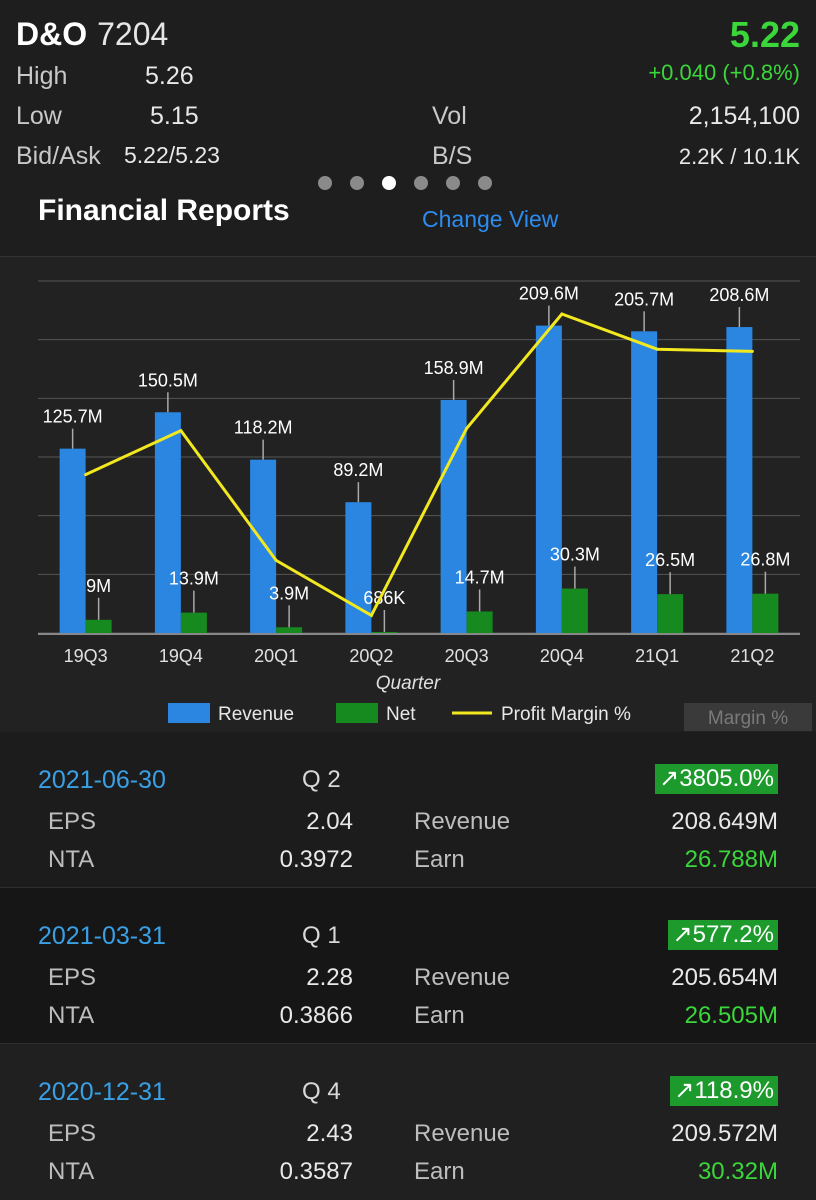  Describe the element at coordinates (739, 295) in the screenshot. I see `revenue-data-label: 208.6M` at that location.